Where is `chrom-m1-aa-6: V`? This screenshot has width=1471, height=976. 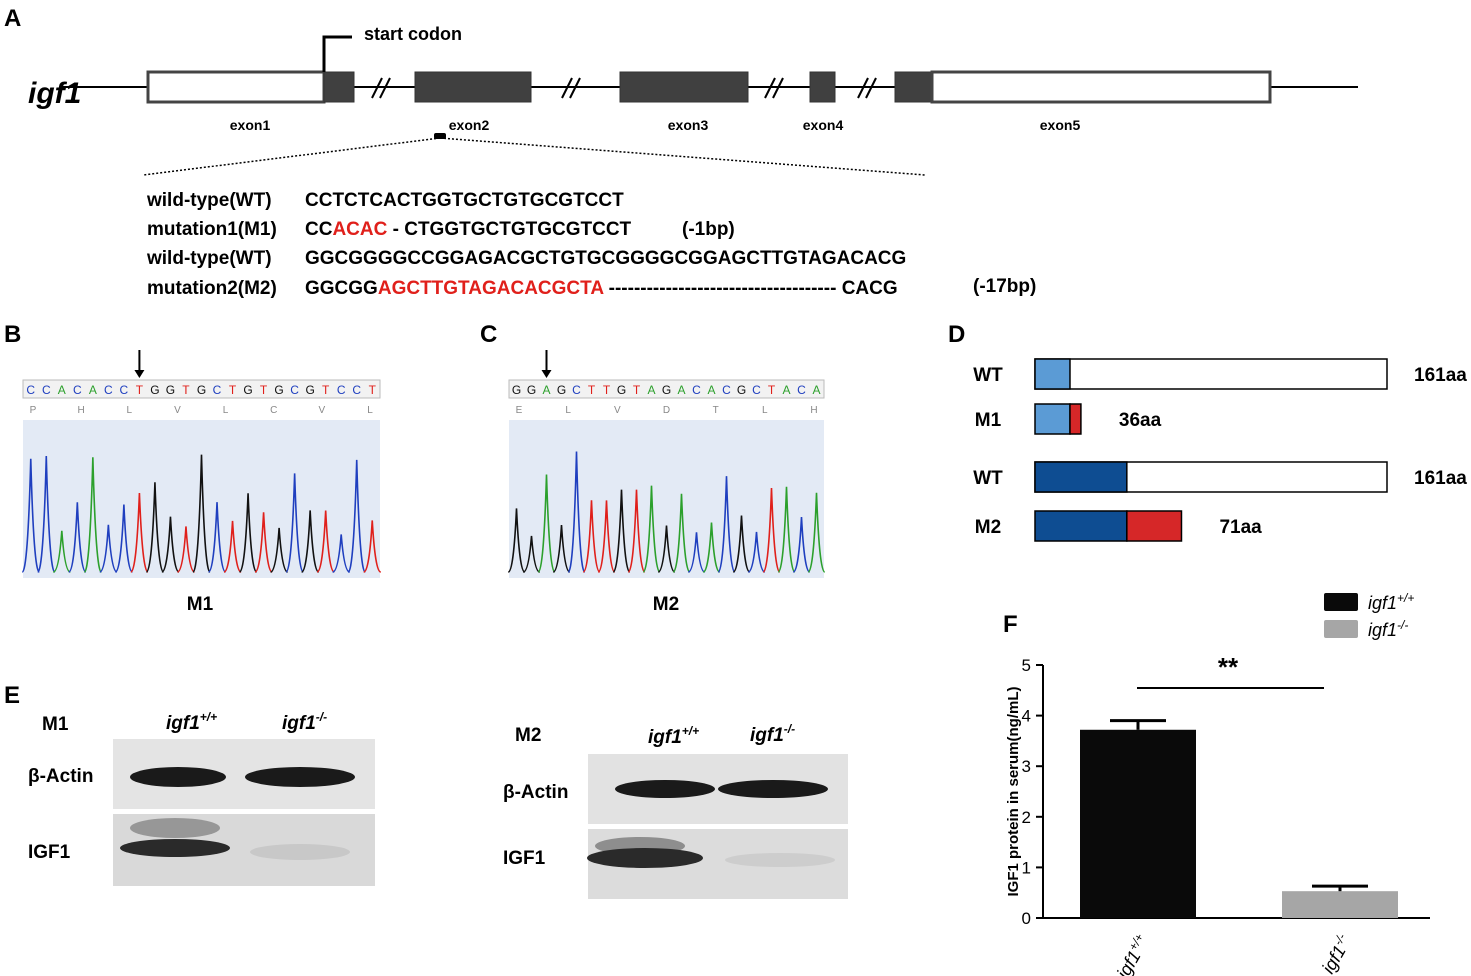 chrom-m1-aa-6: V is located at coordinates (322, 410).